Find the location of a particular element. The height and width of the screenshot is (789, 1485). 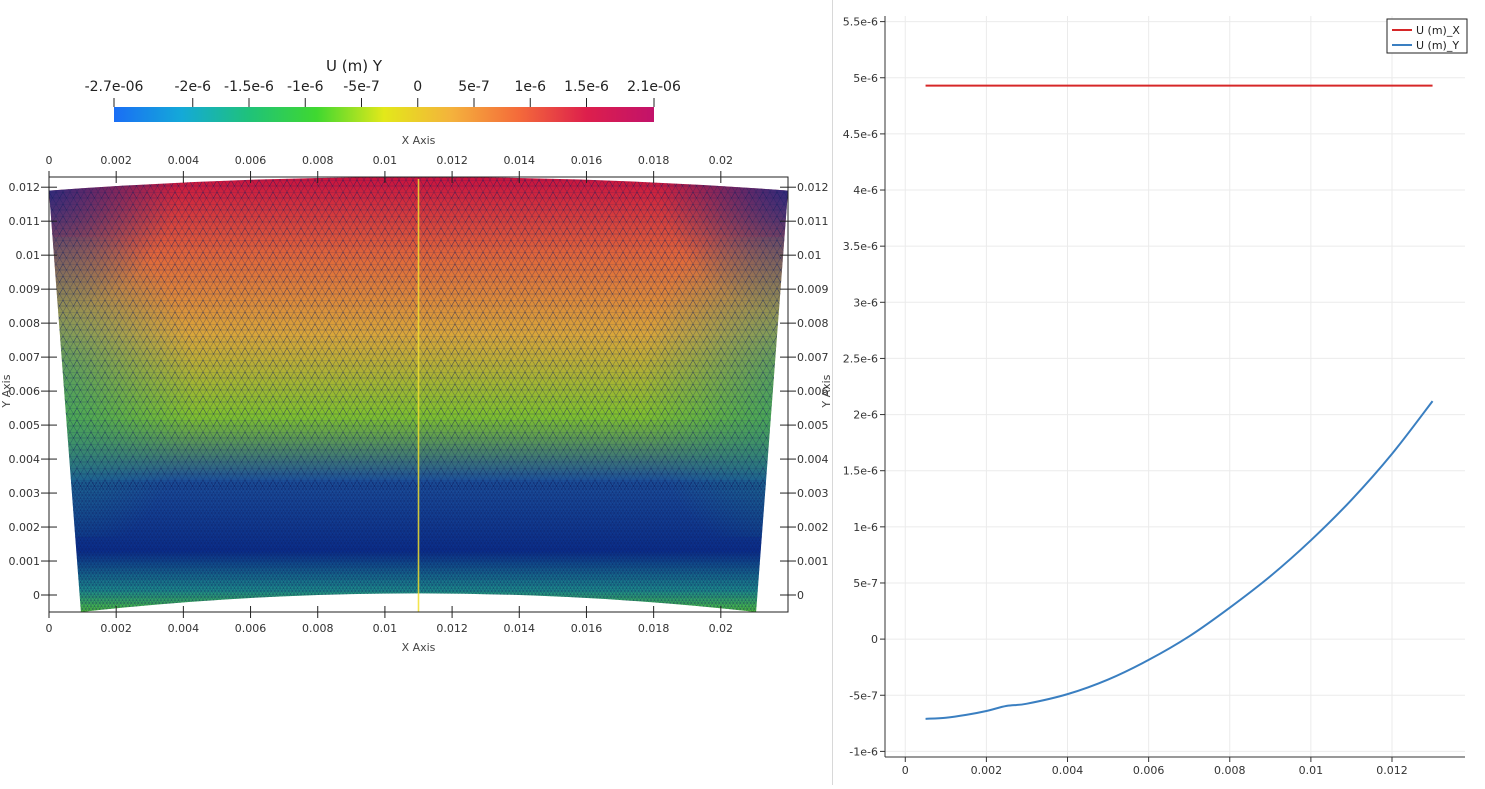

y-tick-label-right: 0.005 is located at coordinates (813, 425).